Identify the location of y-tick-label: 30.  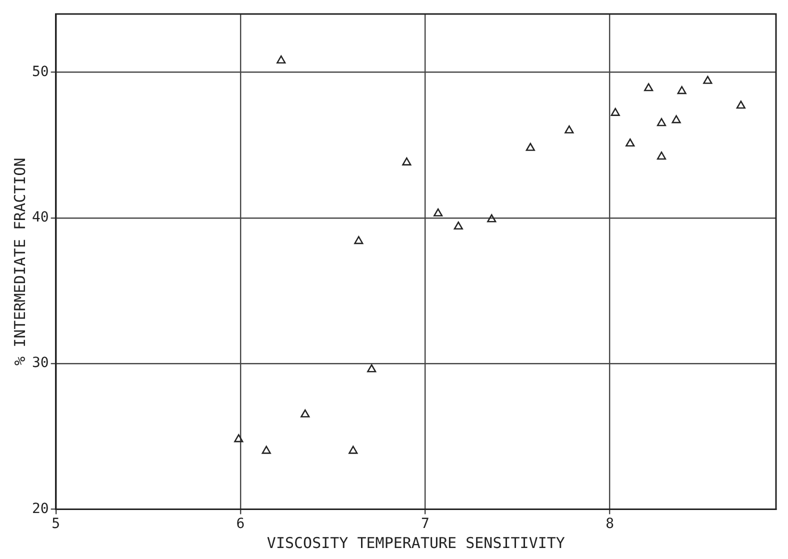
(40, 363).